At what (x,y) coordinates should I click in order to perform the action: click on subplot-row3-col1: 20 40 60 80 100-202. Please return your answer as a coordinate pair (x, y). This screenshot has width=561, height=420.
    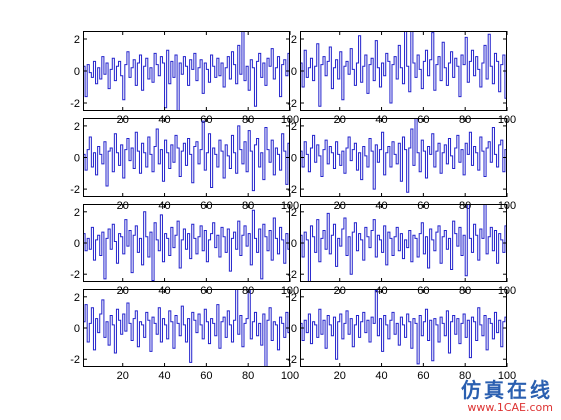
    Looking at the image, I should click on (184, 250).